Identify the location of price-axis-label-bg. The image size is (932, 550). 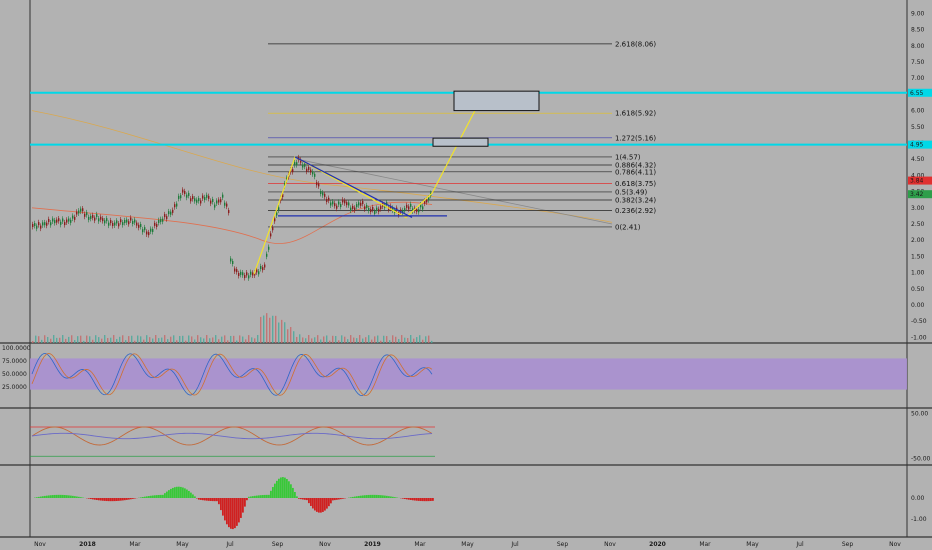
(920, 180).